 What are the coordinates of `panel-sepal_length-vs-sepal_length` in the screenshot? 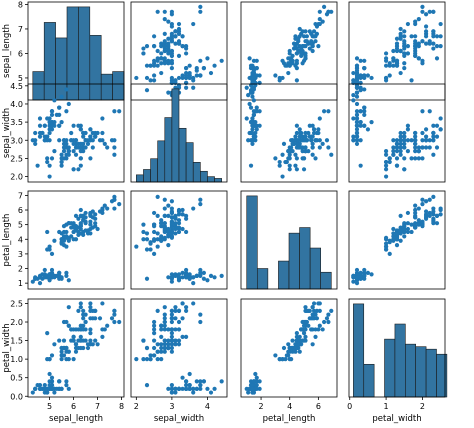 It's located at (76, 51).